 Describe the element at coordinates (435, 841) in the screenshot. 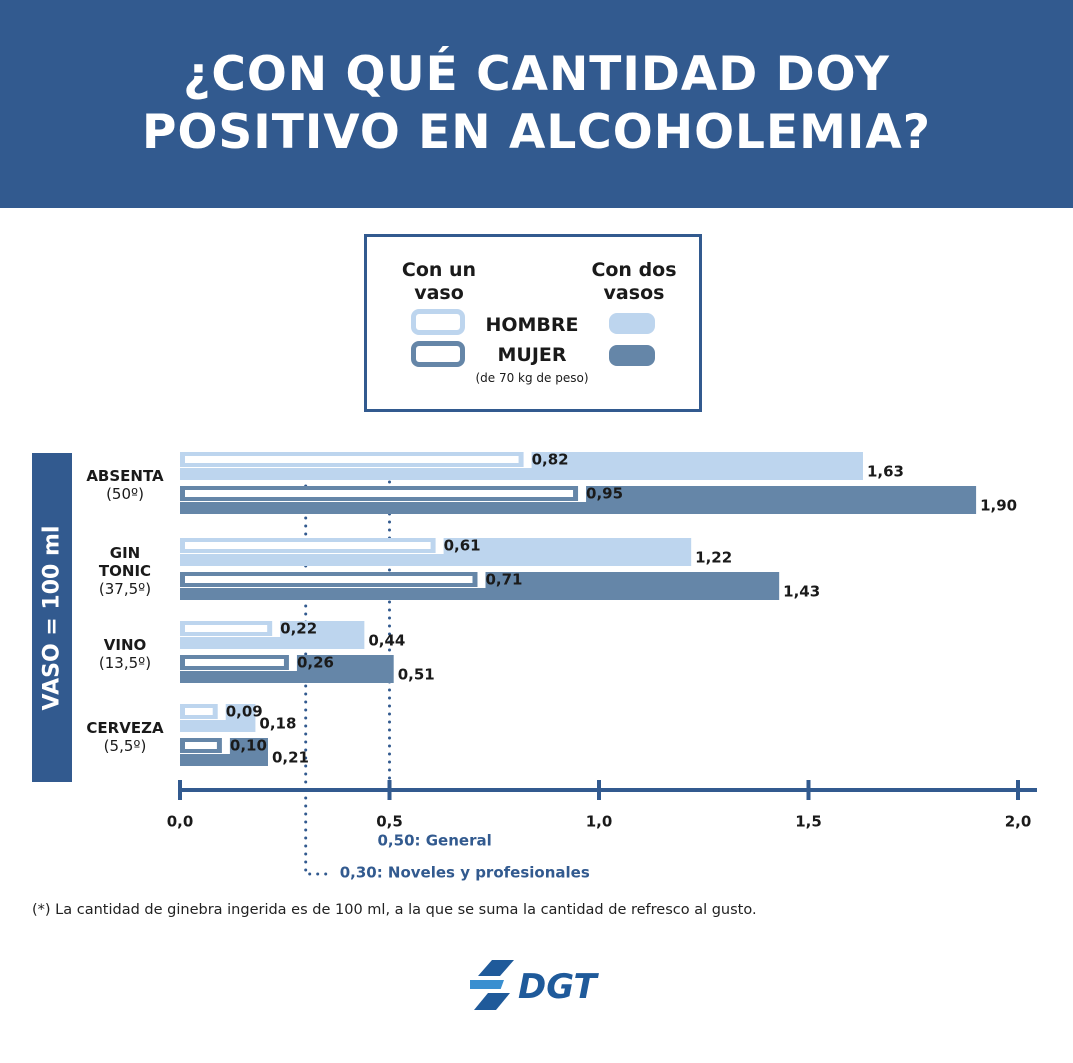

I see `threshold-label-general: 0,50: General` at that location.